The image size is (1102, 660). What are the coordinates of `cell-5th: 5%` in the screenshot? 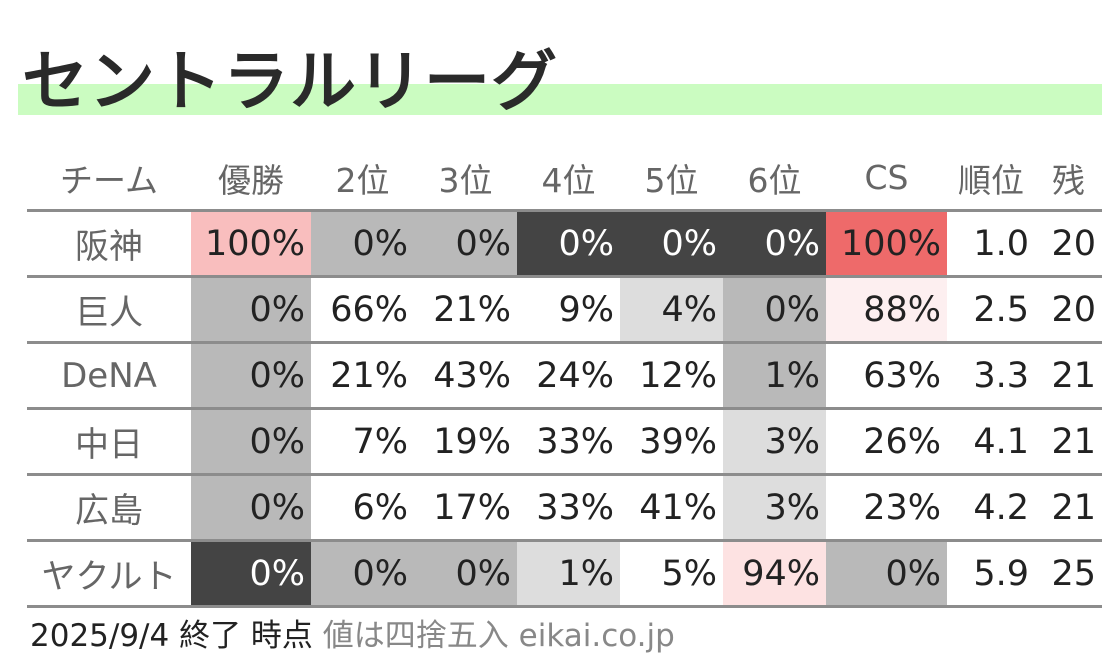 It's located at (671, 573).